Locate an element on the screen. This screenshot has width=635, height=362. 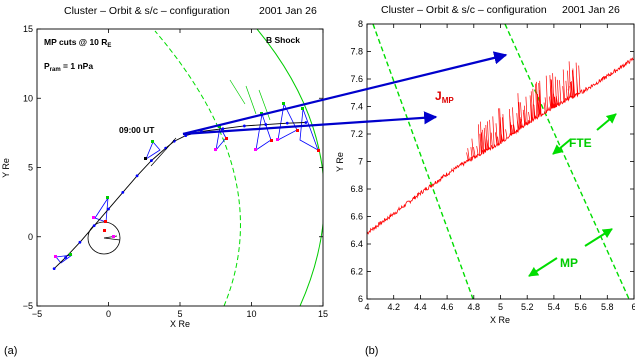
x-tick-label: 5.8 is located at coordinates (607, 307).